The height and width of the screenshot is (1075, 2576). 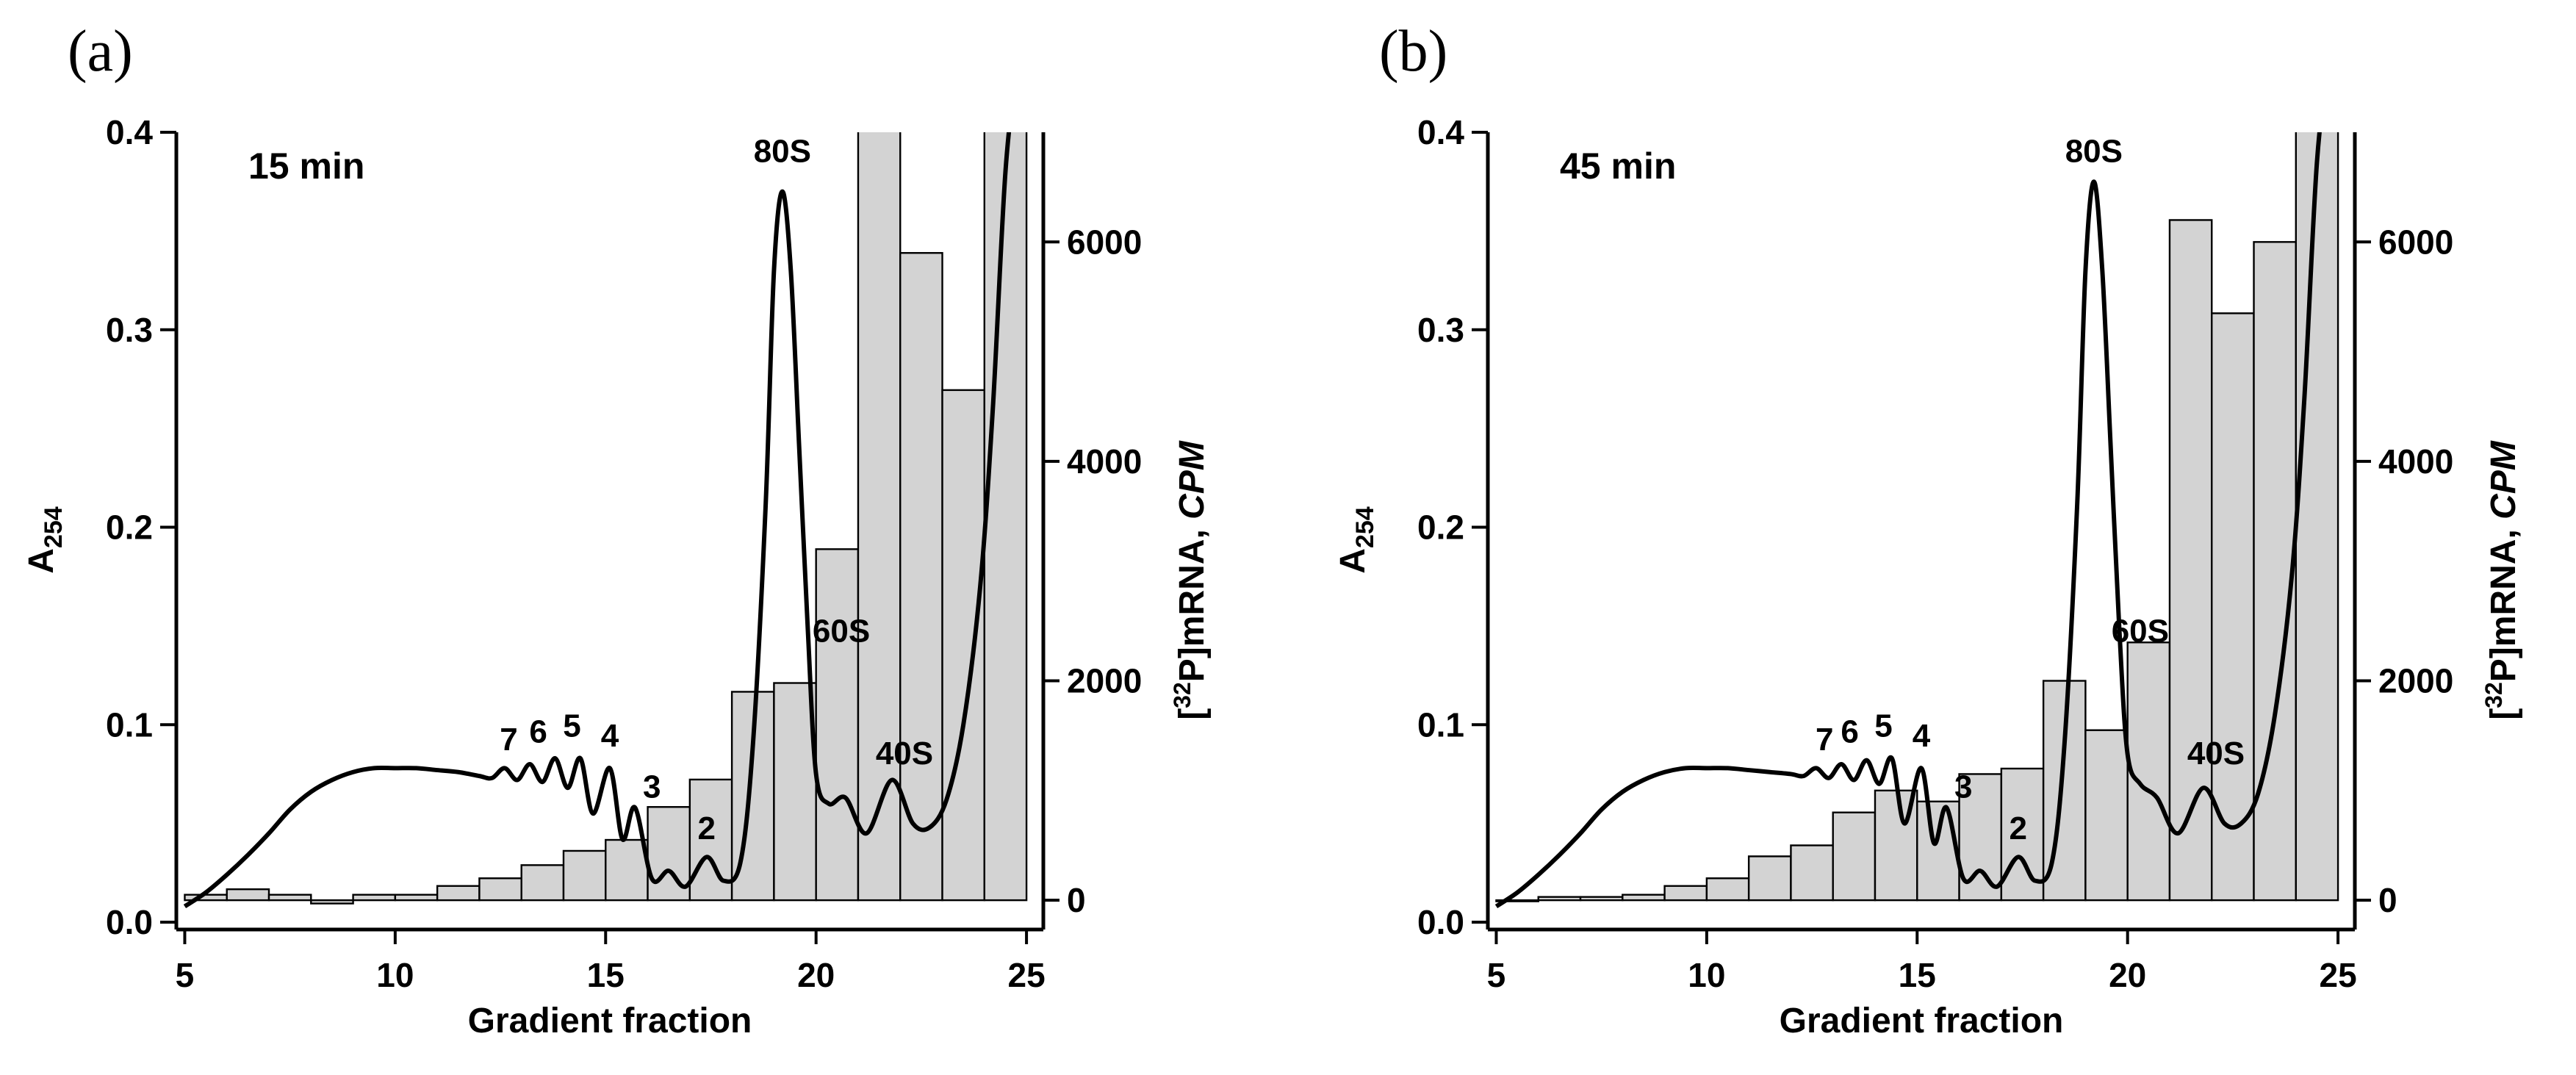 What do you see at coordinates (100, 51) in the screenshot?
I see `panel-label: (a)` at bounding box center [100, 51].